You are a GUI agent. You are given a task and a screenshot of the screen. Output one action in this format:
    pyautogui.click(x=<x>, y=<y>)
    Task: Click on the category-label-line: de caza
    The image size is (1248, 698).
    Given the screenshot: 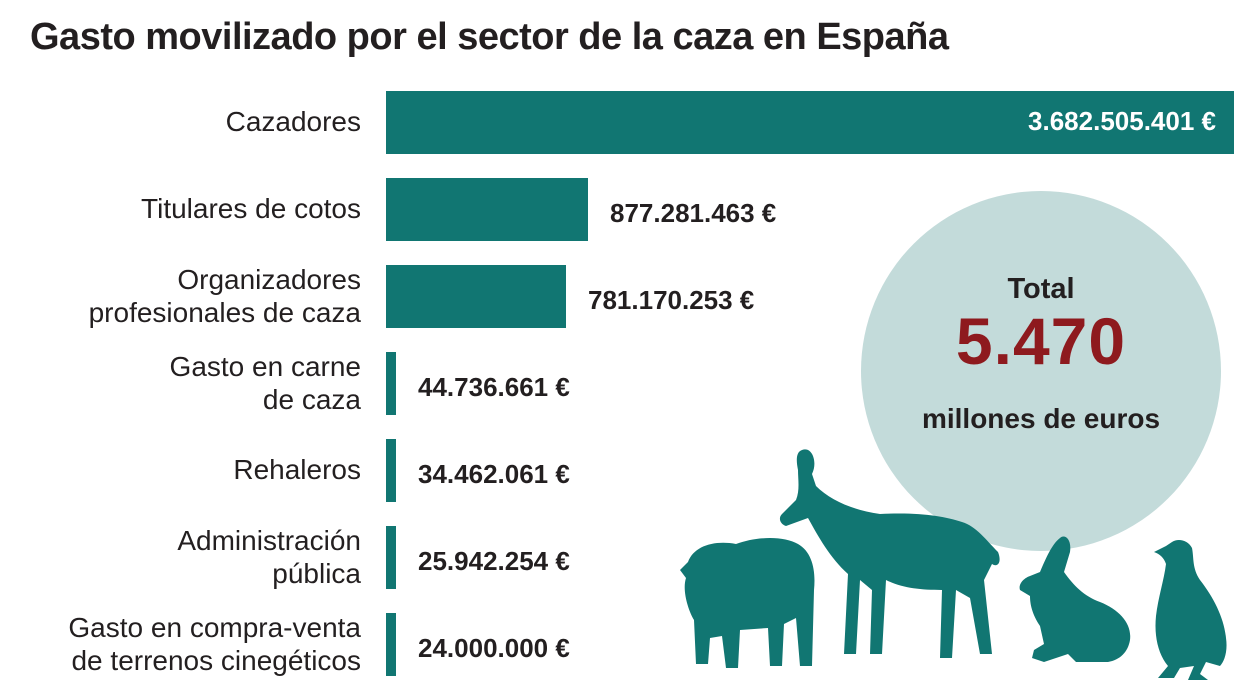 What is the action you would take?
    pyautogui.click(x=311, y=399)
    